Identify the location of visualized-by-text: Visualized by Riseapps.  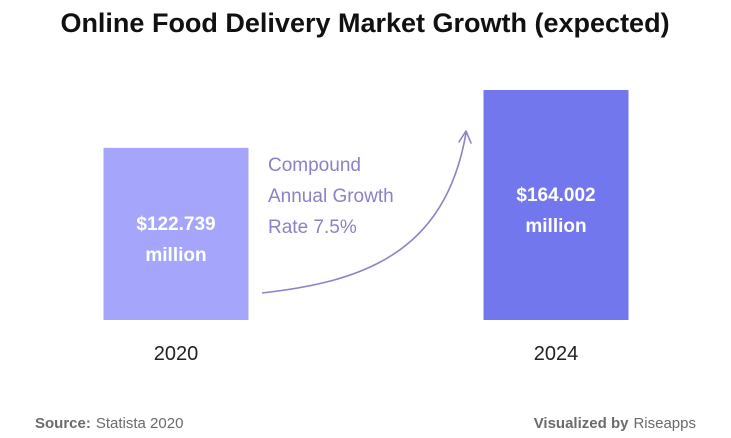
(615, 423).